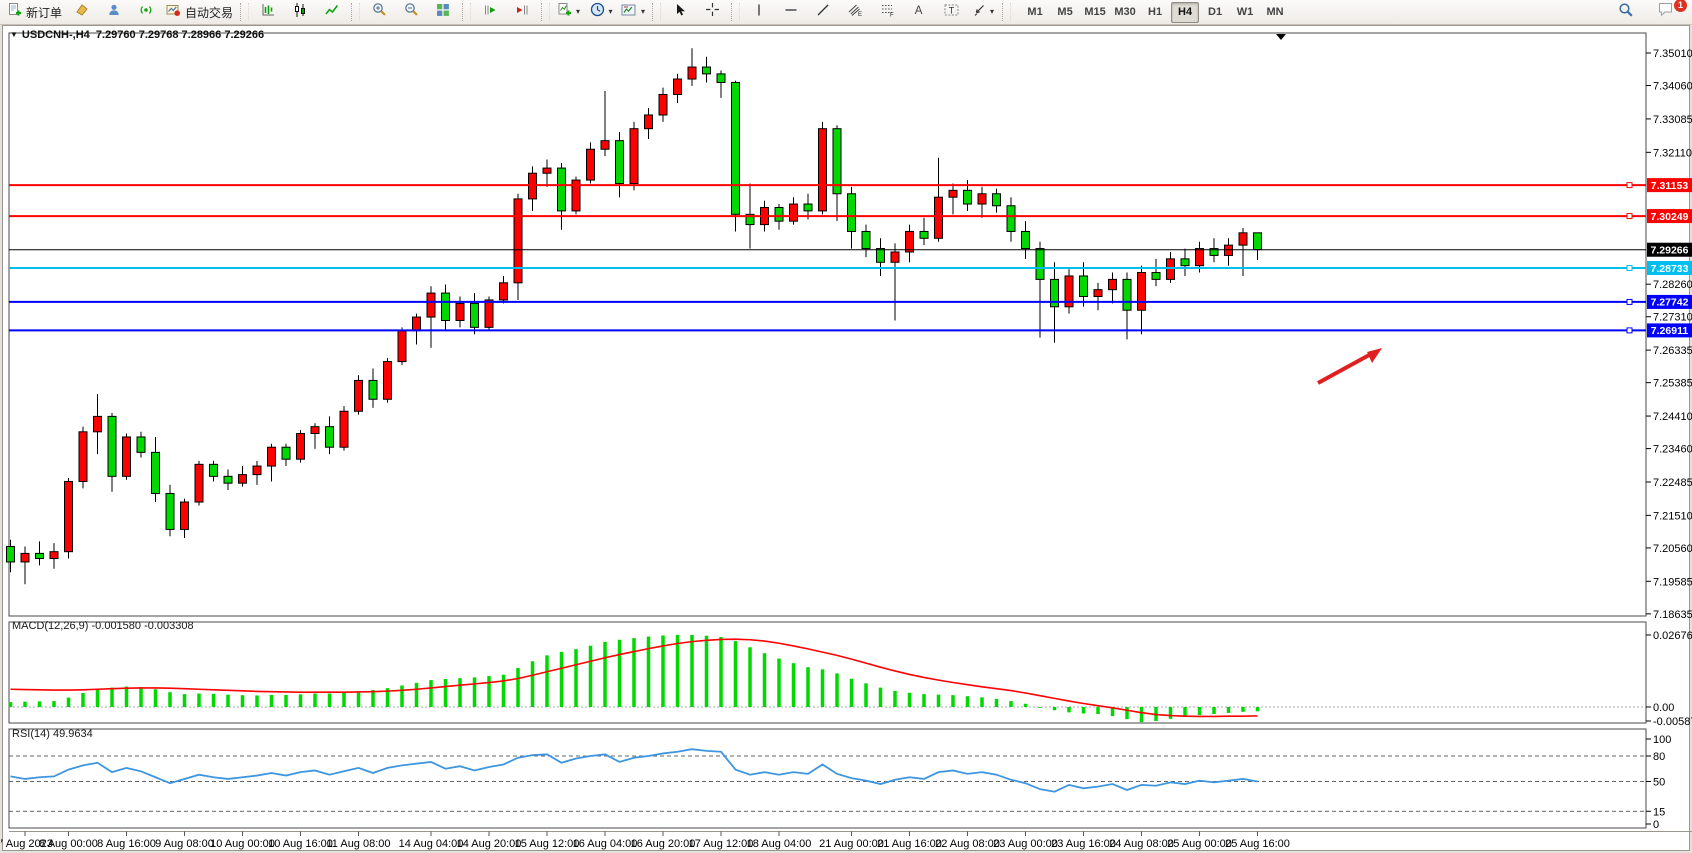 This screenshot has height=853, width=1692. I want to click on price-axis, so click(1668, 418).